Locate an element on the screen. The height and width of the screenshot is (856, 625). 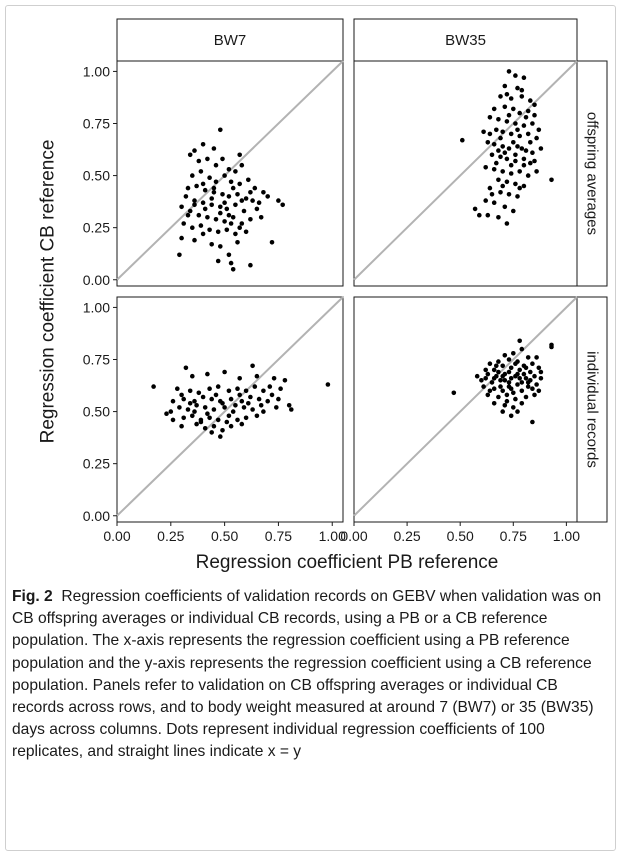
y-axis-title: Regression coefficient CB reference is located at coordinates (48, 292).